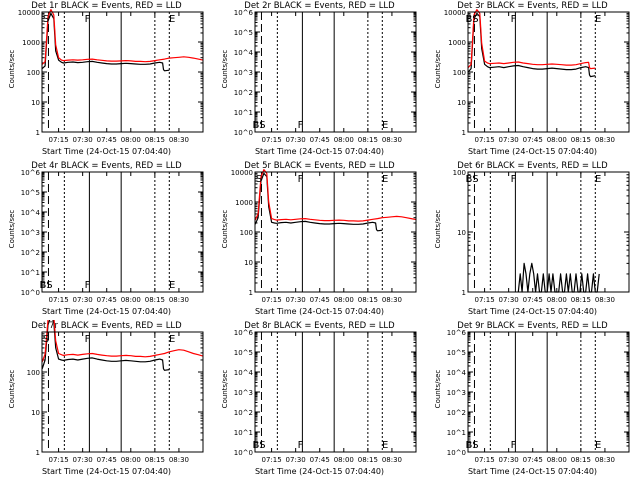 The image size is (640, 480). I want to click on plot-area: 1 10 100 07:15 07:30 07:45 08:00 08:15 08:30 S F E, so click(115, 392).